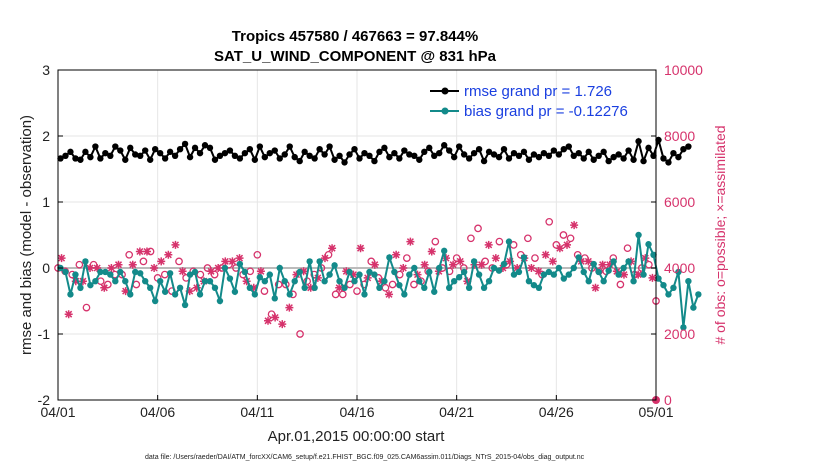  Describe the element at coordinates (355, 36) in the screenshot. I see `chart-title: Tropics 457580 / 467663 = 97.844%` at that location.